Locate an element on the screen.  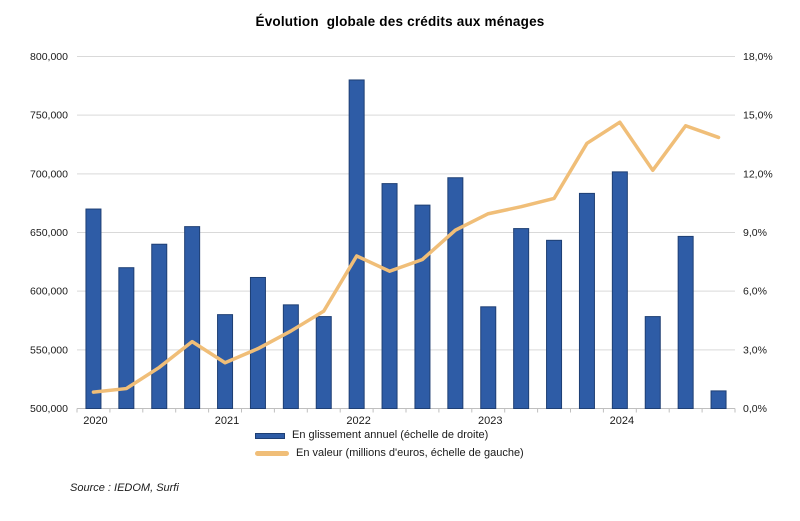
legend-item-glissement-annuel: En glissement annuel (échelle de droite) is located at coordinates (400, 435).